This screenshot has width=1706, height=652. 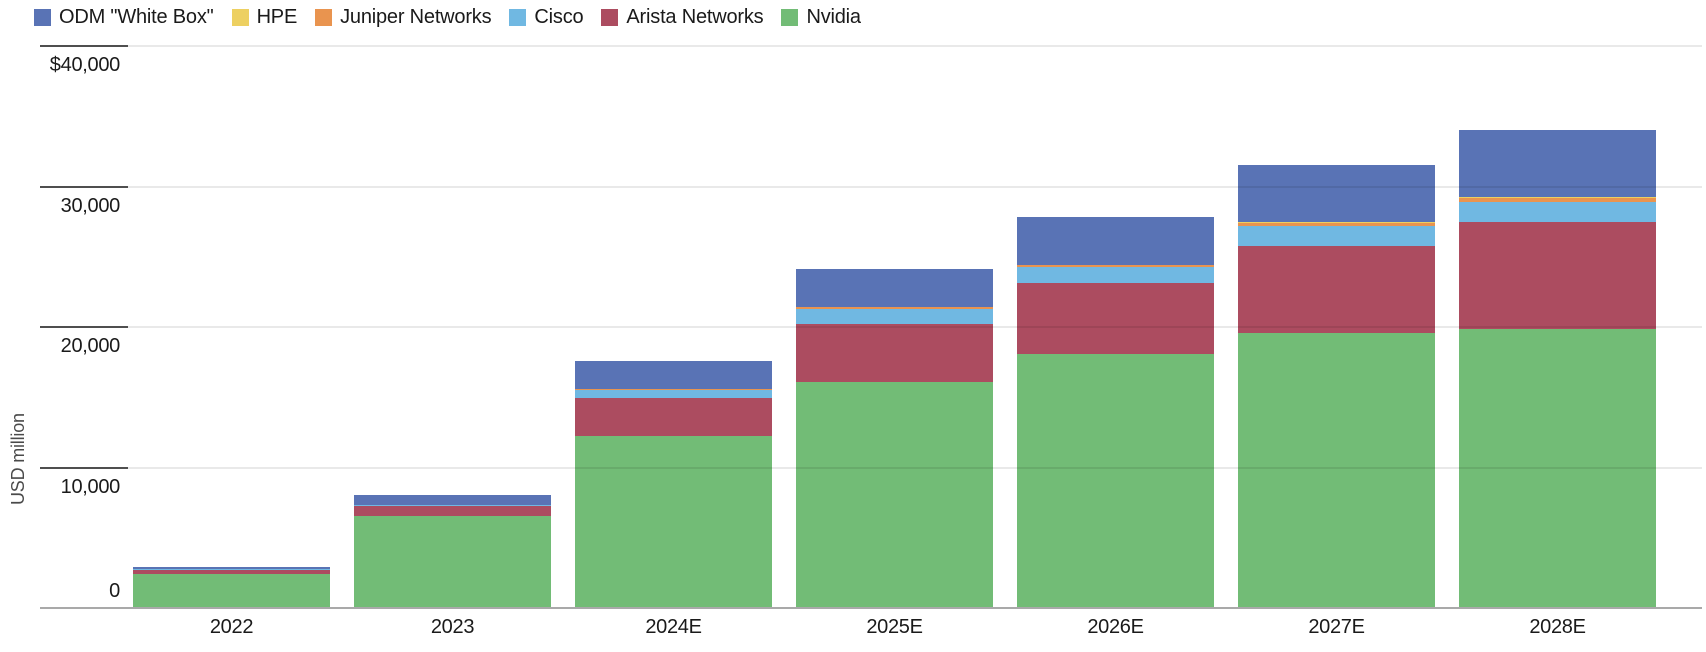 I want to click on bar-2022, so click(x=231, y=327).